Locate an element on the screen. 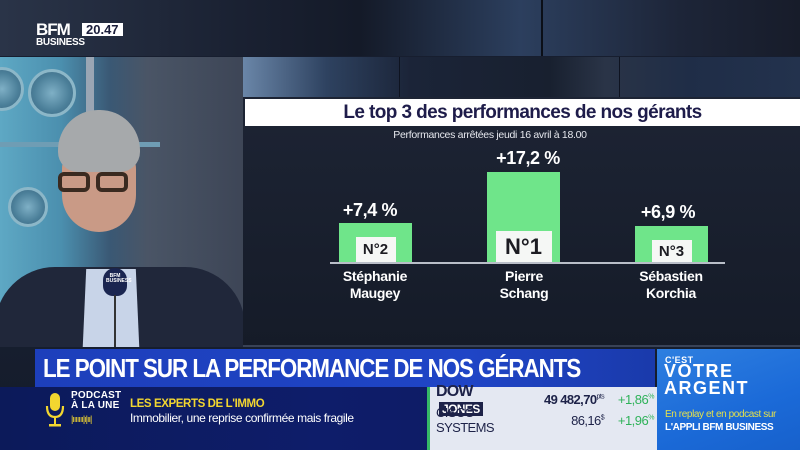 Image resolution: width=800 pixels, height=450 pixels. manager-name: Pierre Schang is located at coordinates (524, 285).